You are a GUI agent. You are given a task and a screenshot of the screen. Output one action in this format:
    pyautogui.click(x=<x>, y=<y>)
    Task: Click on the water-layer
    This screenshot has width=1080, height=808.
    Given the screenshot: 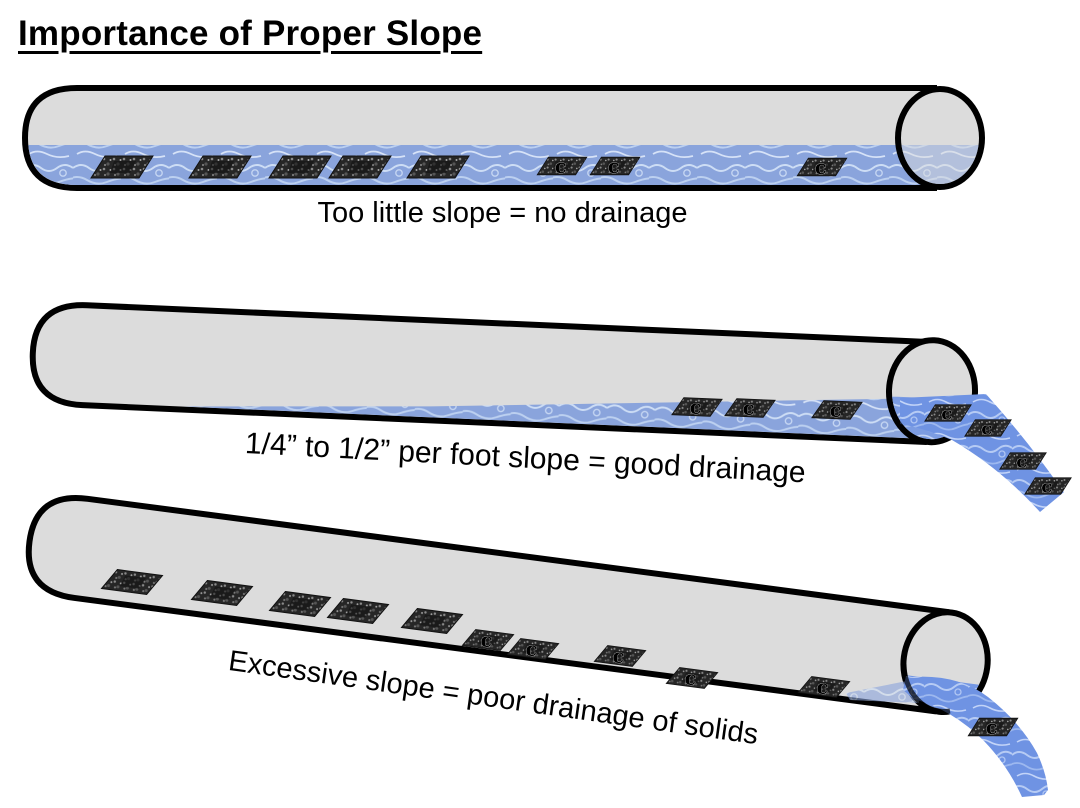 What is the action you would take?
    pyautogui.click(x=481, y=165)
    